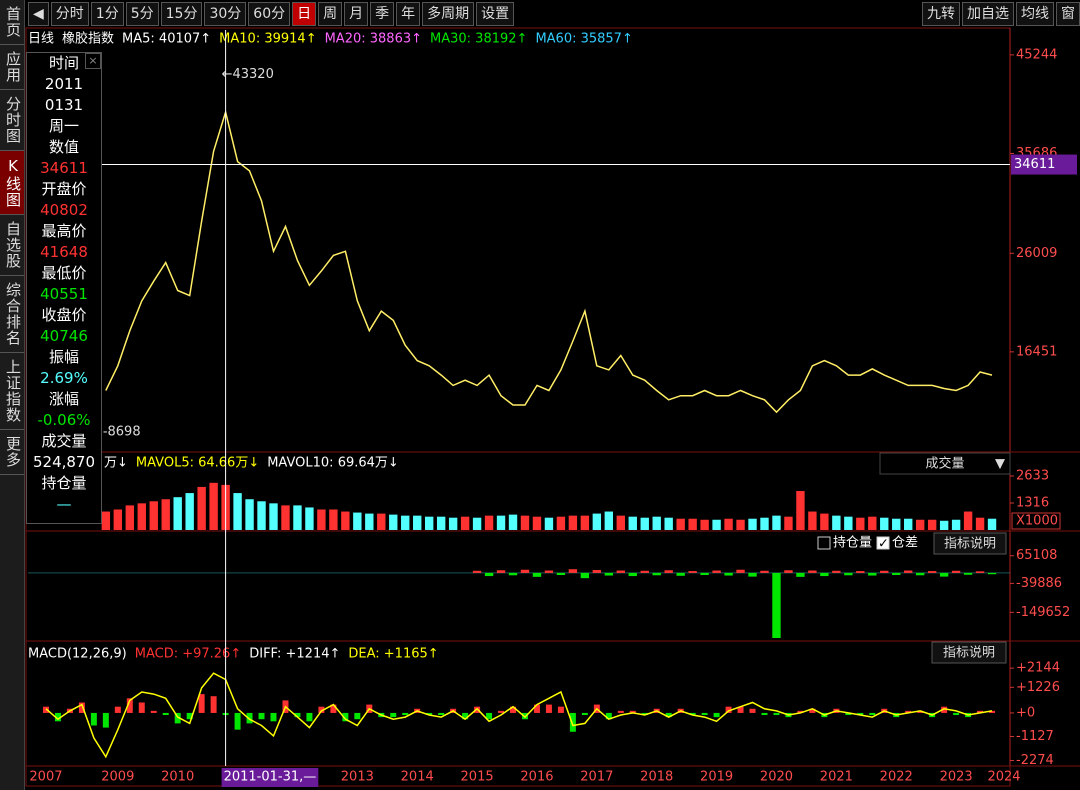  What do you see at coordinates (177, 777) in the screenshot?
I see `x-tick-label: 2010` at bounding box center [177, 777].